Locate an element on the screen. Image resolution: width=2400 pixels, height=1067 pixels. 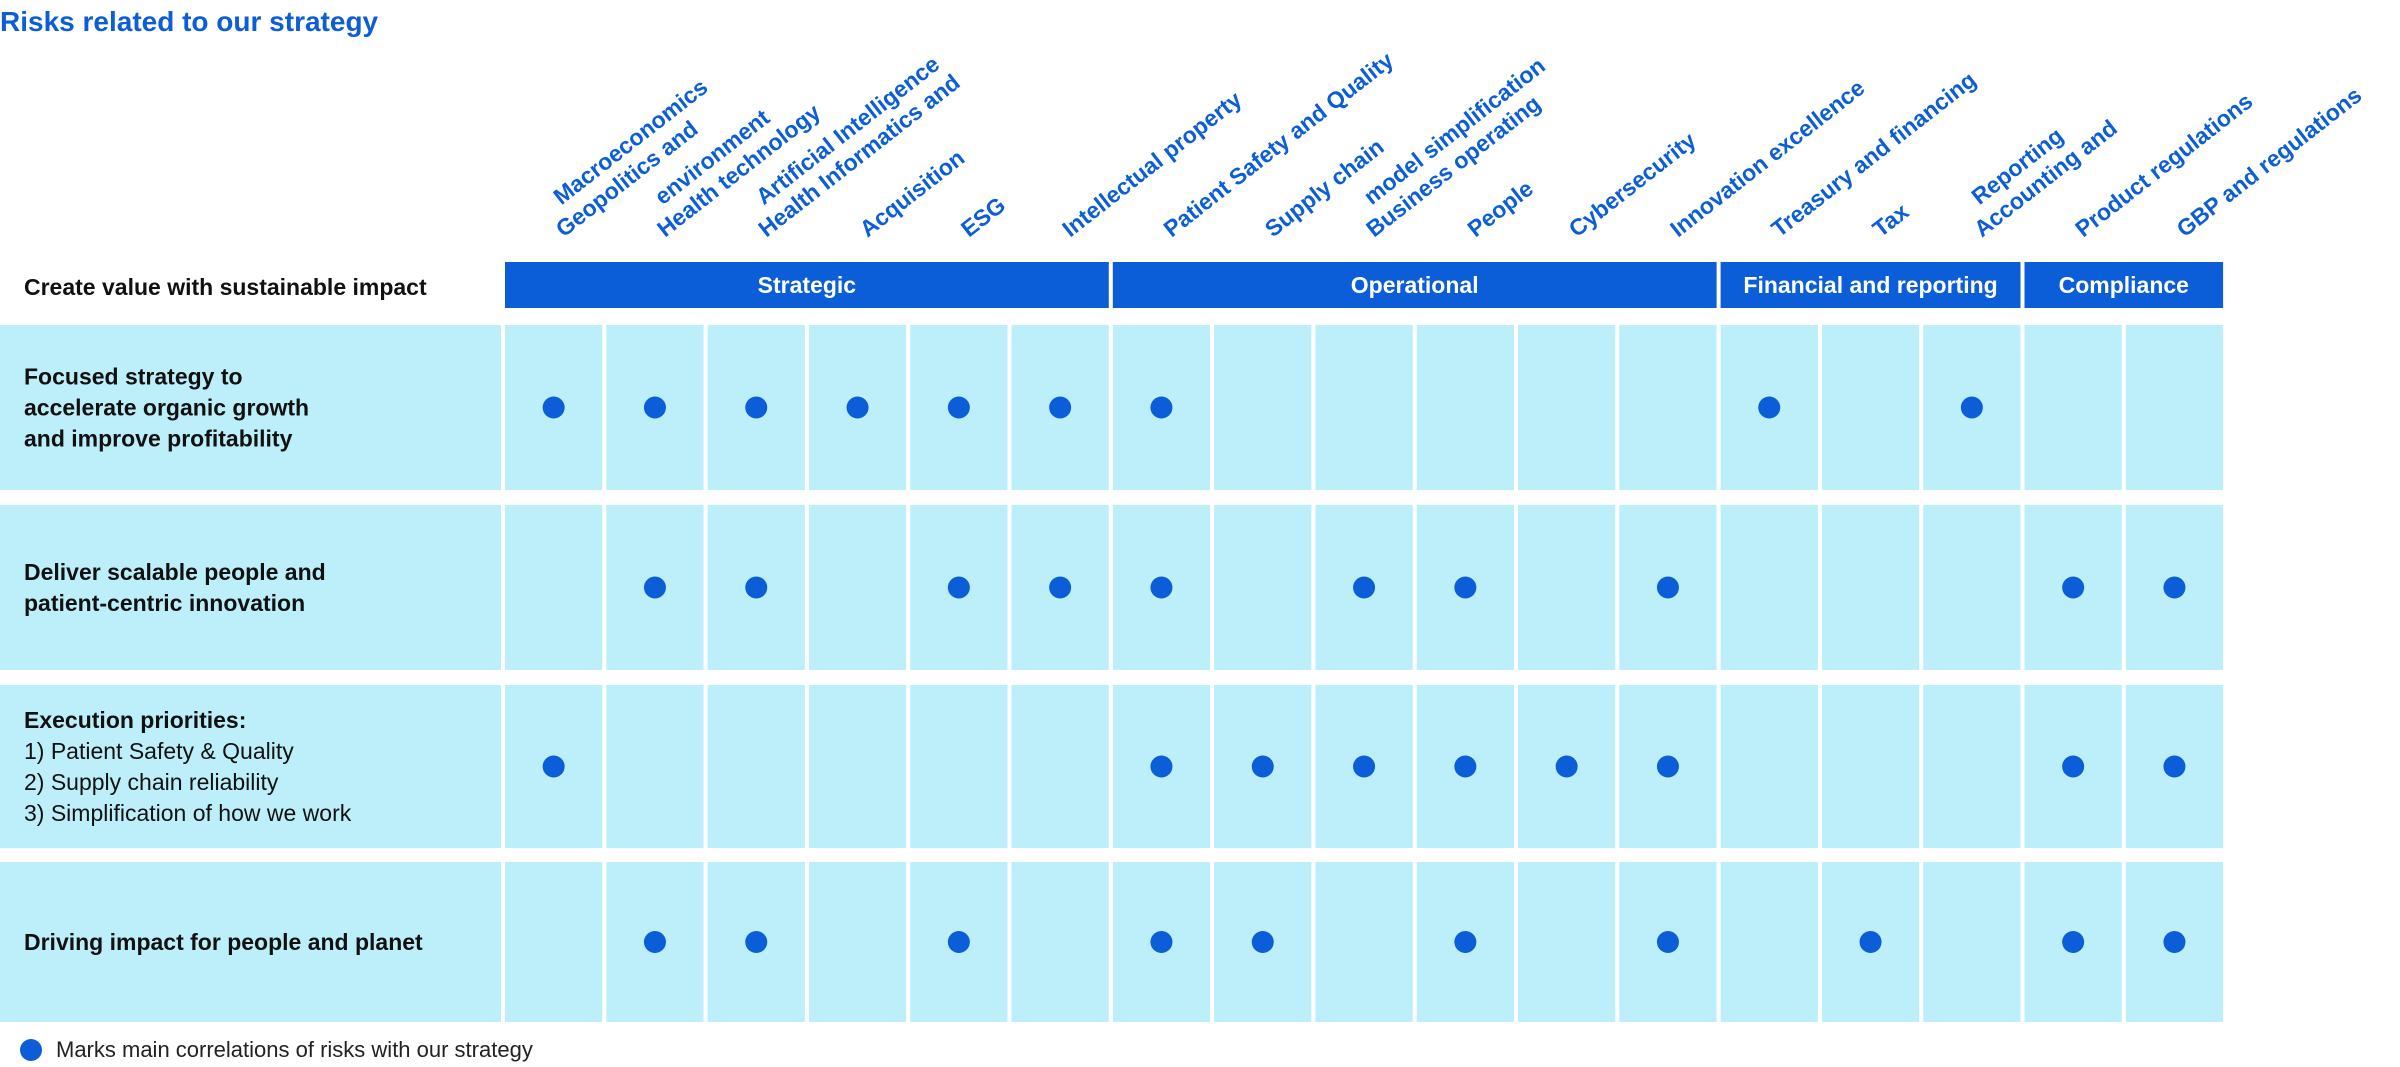
risk-header-line: Innovation excellence is located at coordinates (1767, 158).